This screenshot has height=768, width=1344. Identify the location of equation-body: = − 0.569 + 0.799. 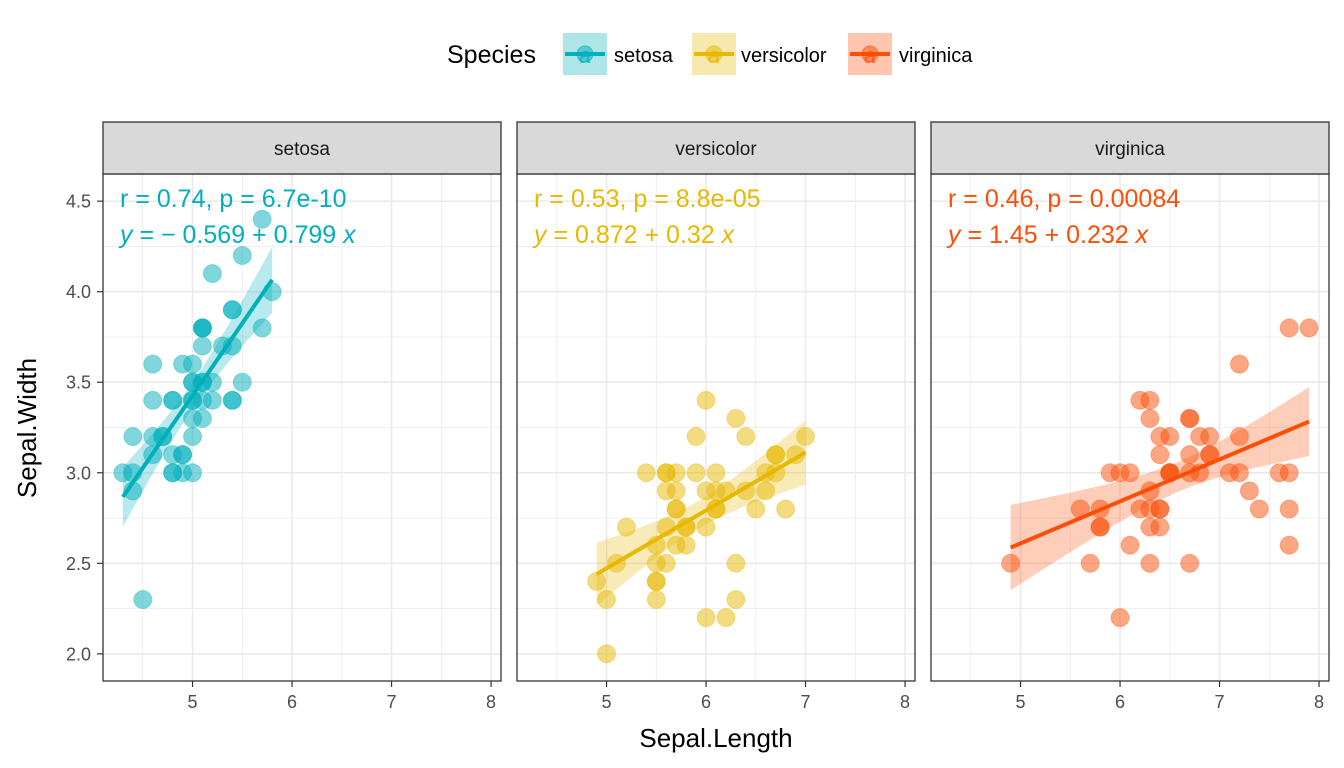
(238, 235).